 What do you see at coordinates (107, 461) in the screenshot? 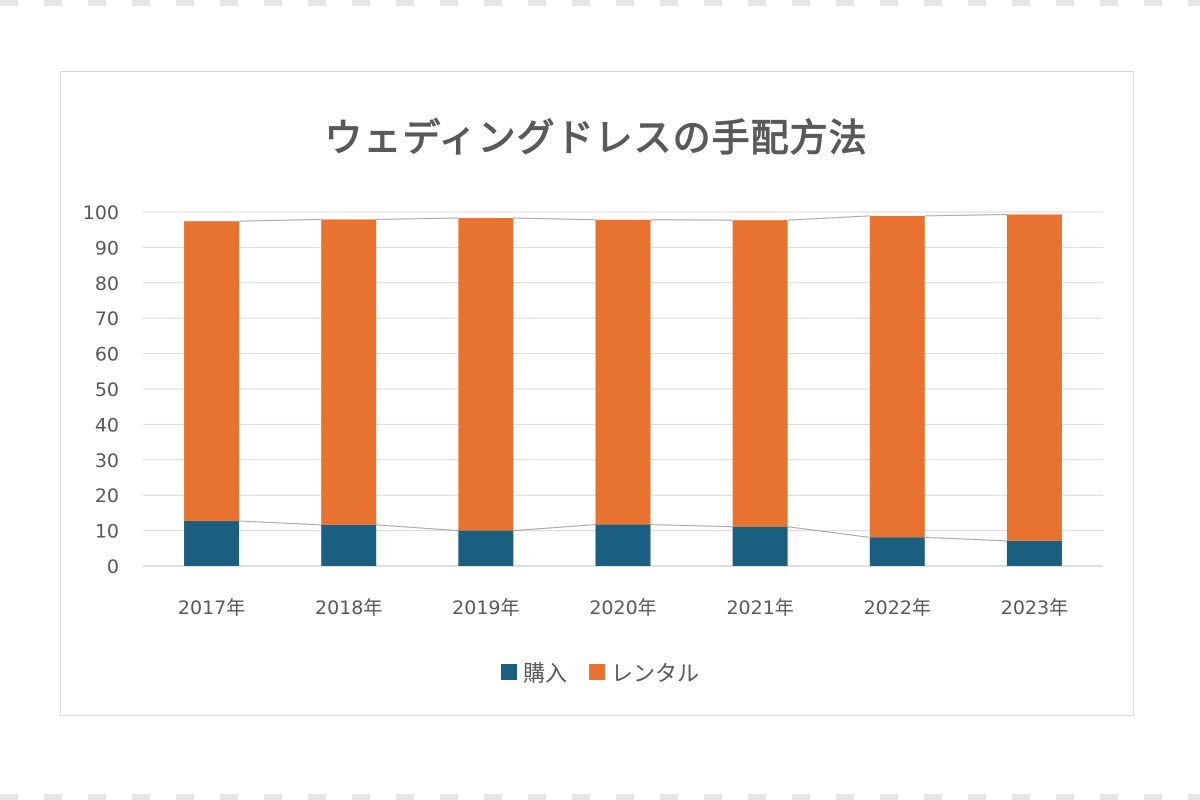
I see `y-tick-label: 30` at bounding box center [107, 461].